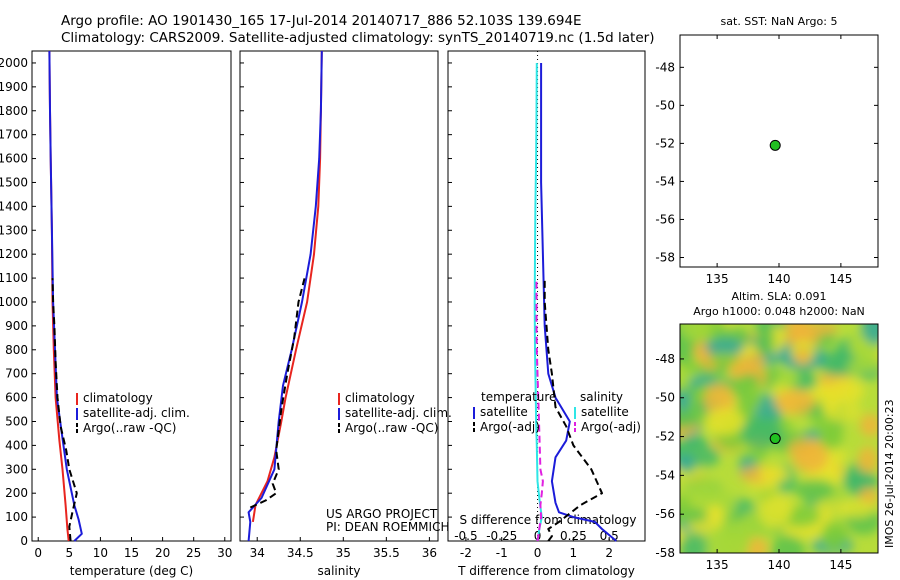 Image resolution: width=900 pixels, height=580 pixels. Describe the element at coordinates (546, 571) in the screenshot. I see `tdiff-axis-label: T difference from climatology` at that location.